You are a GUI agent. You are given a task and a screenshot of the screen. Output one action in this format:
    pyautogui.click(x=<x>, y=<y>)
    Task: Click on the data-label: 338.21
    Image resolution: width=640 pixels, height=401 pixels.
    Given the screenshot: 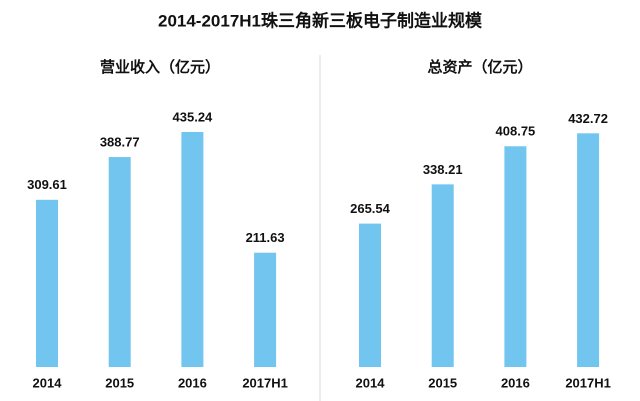 What is the action you would take?
    pyautogui.click(x=443, y=169)
    